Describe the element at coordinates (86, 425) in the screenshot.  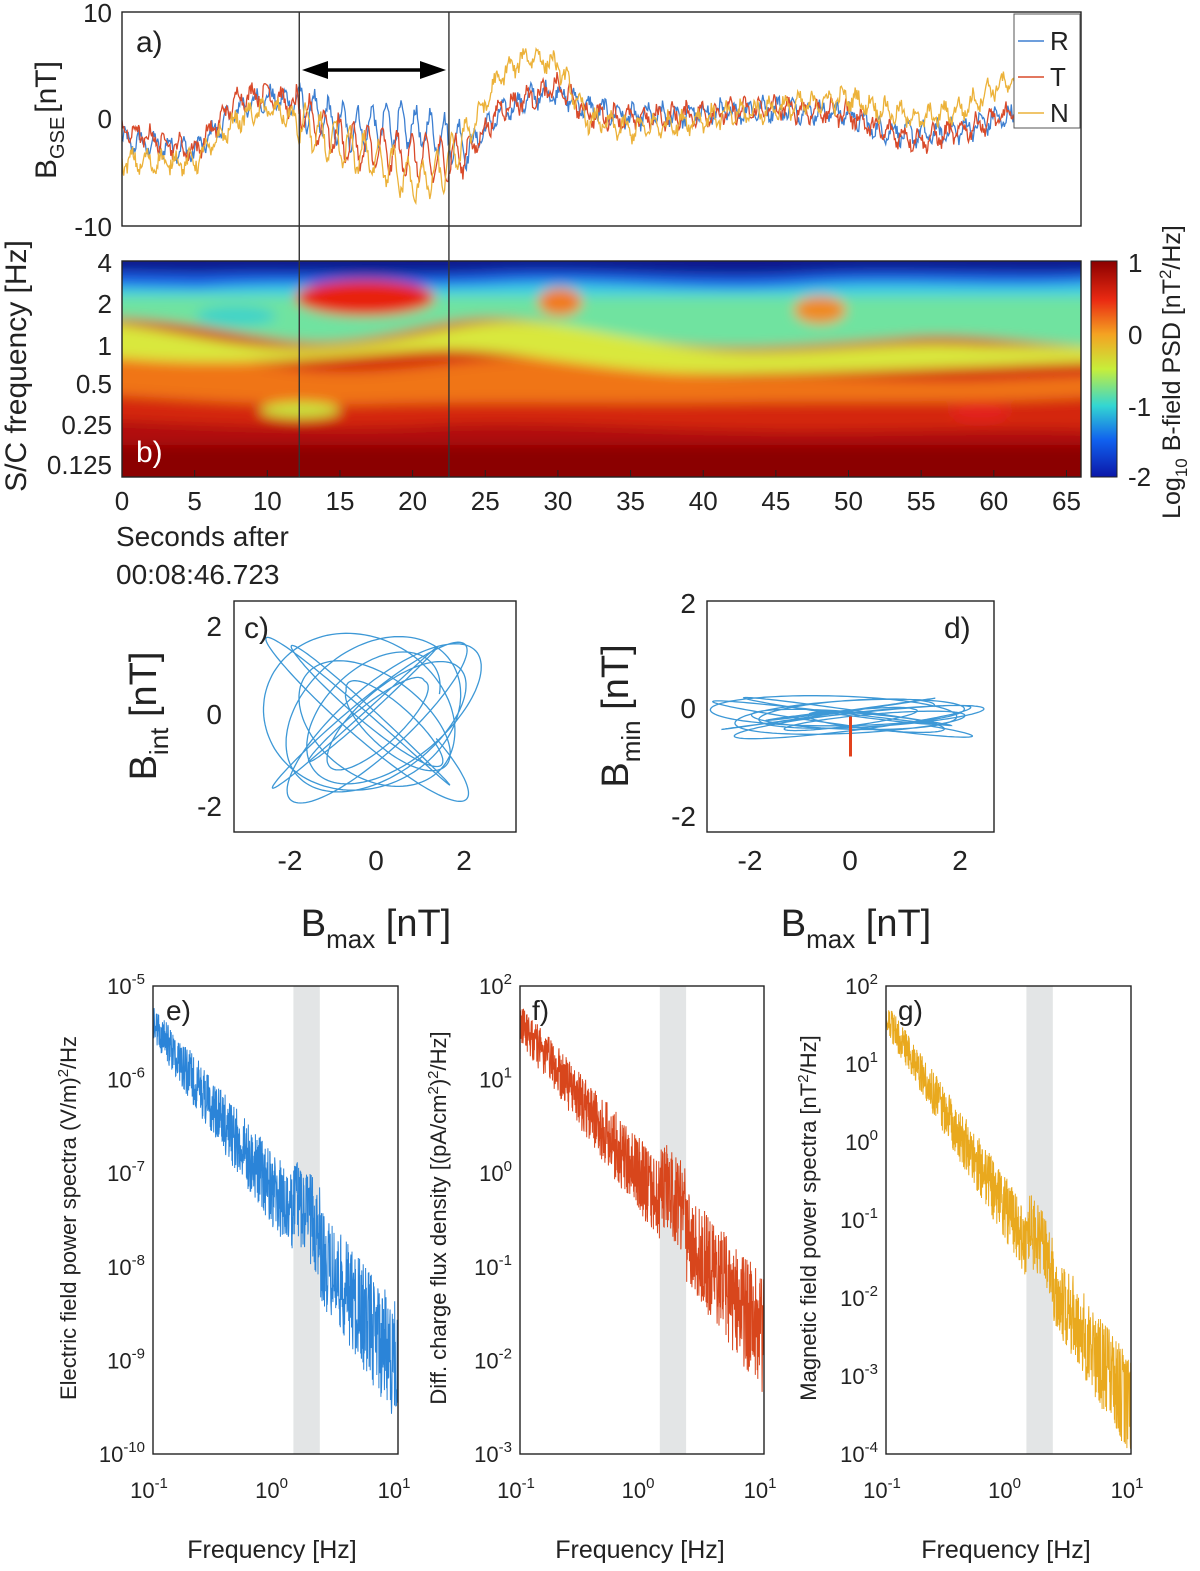
I see `b-ytick-0.25: 0.25` at that location.